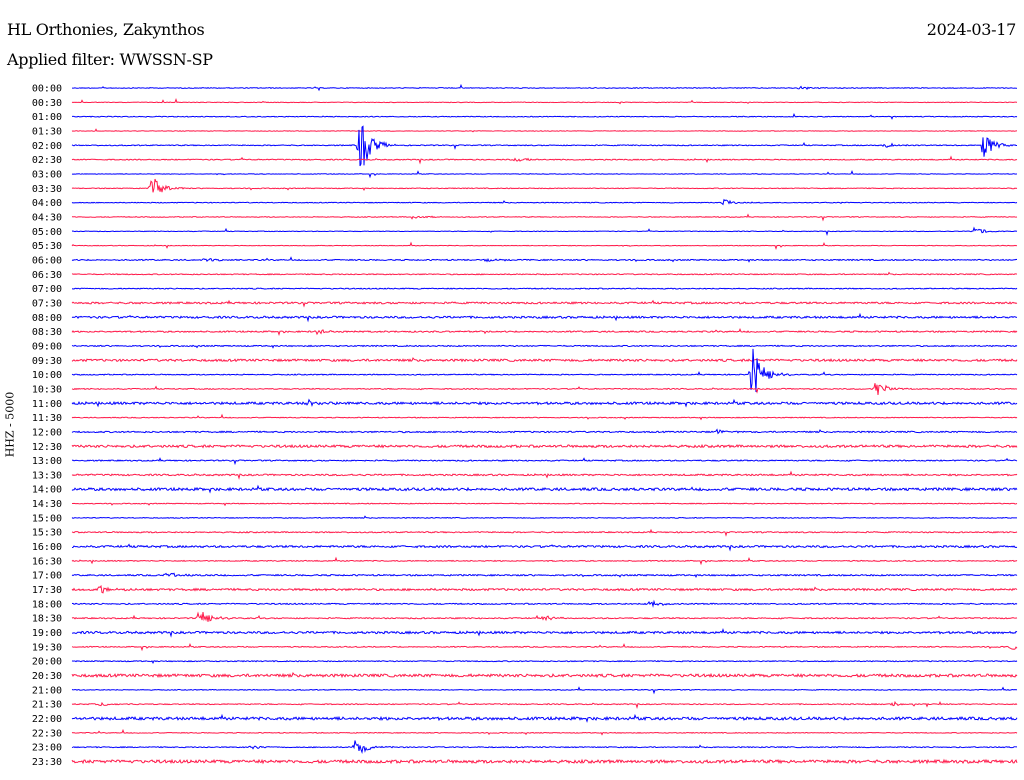  Describe the element at coordinates (47, 404) in the screenshot. I see `time-label: 11:00` at that location.